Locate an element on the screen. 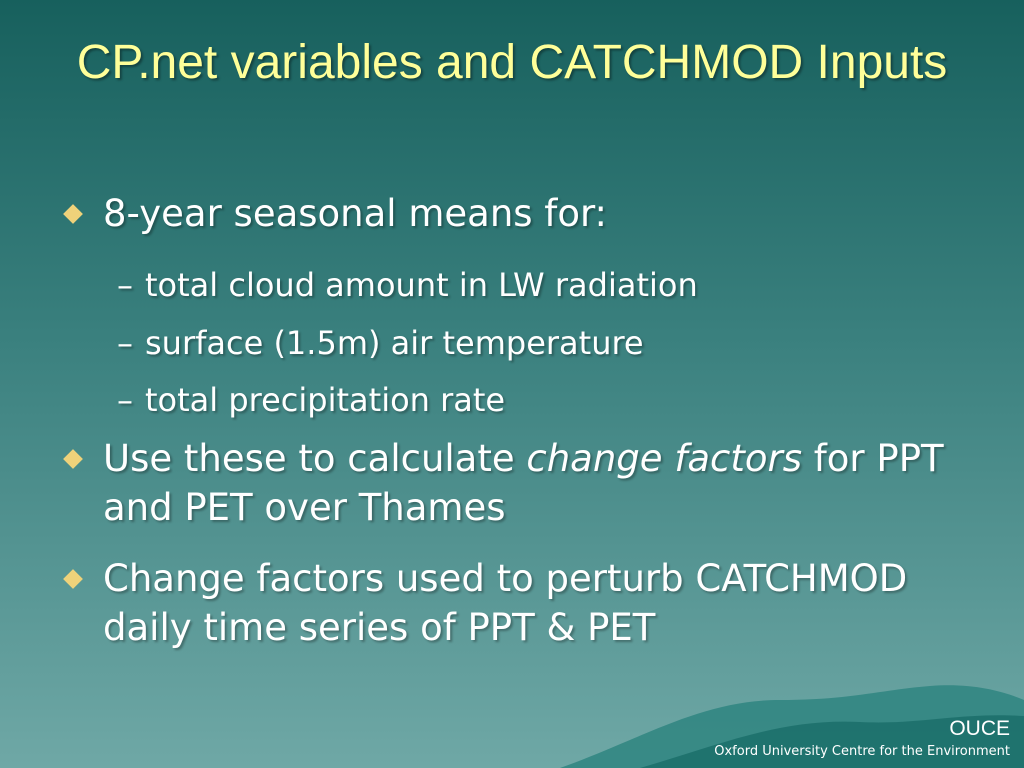  bullet: 8-year seasonal means for: is located at coordinates (523, 213).